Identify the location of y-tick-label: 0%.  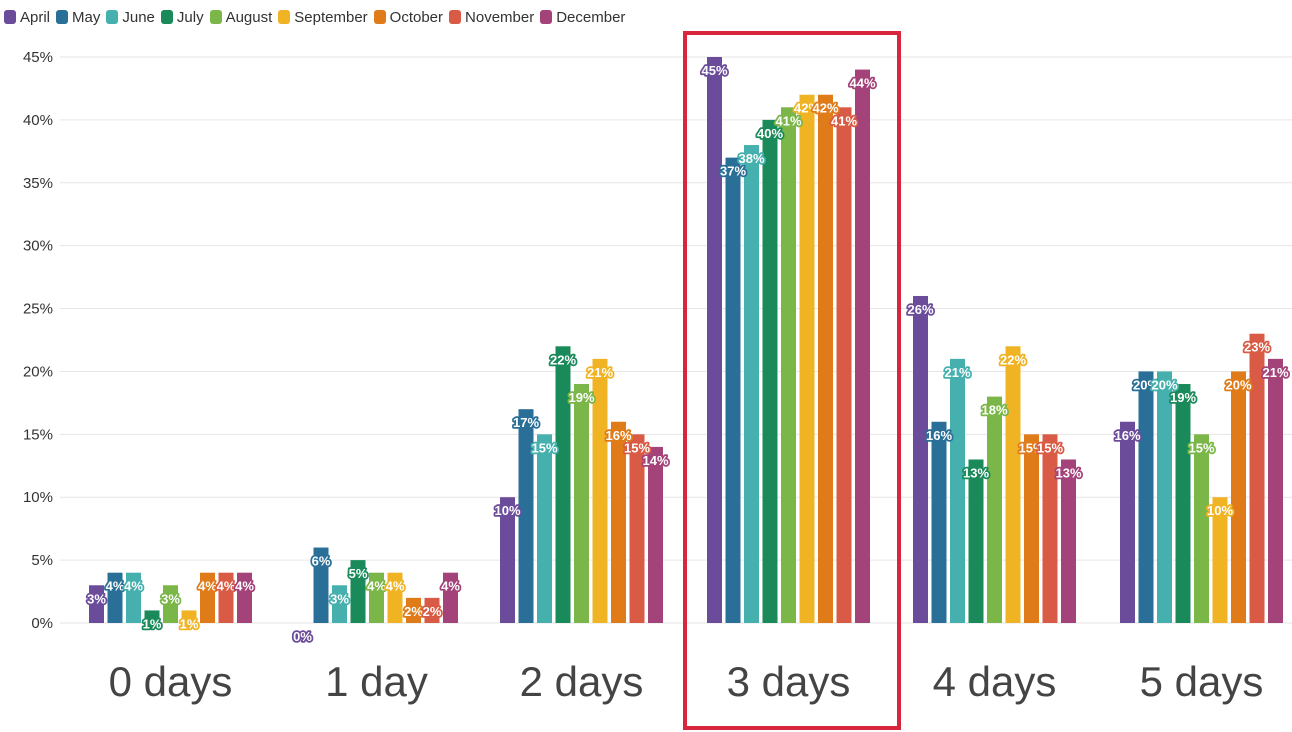
(42, 623).